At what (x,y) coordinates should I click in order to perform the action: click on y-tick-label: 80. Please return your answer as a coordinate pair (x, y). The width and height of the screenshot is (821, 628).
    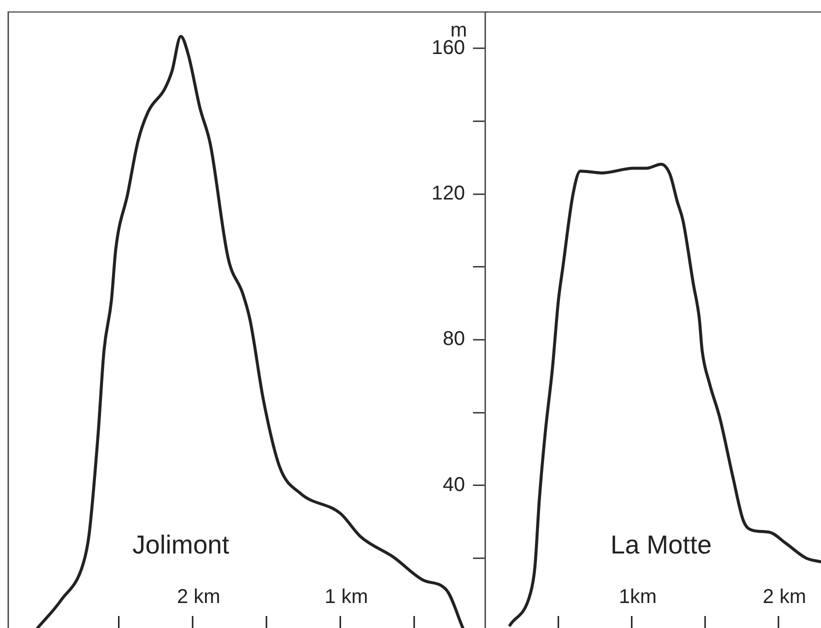
    Looking at the image, I should click on (453, 339).